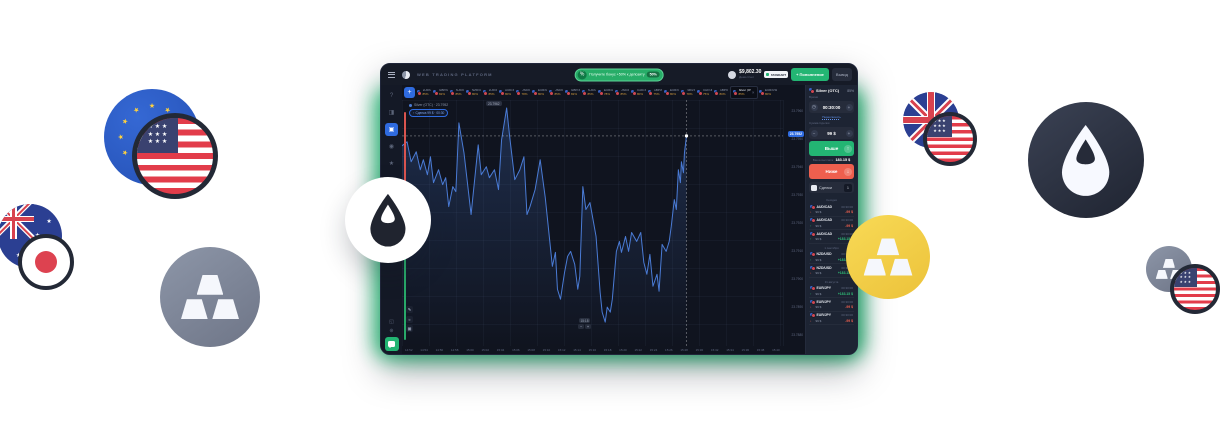  Describe the element at coordinates (409, 328) in the screenshot. I see `snapshot-tool-icon: ▣` at that location.